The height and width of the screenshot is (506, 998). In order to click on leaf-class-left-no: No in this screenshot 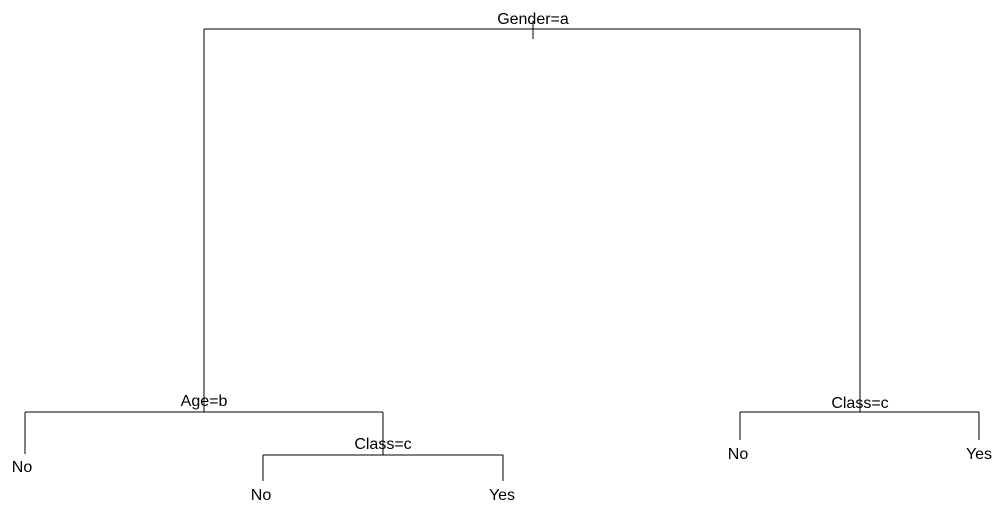, I will do `click(261, 495)`.